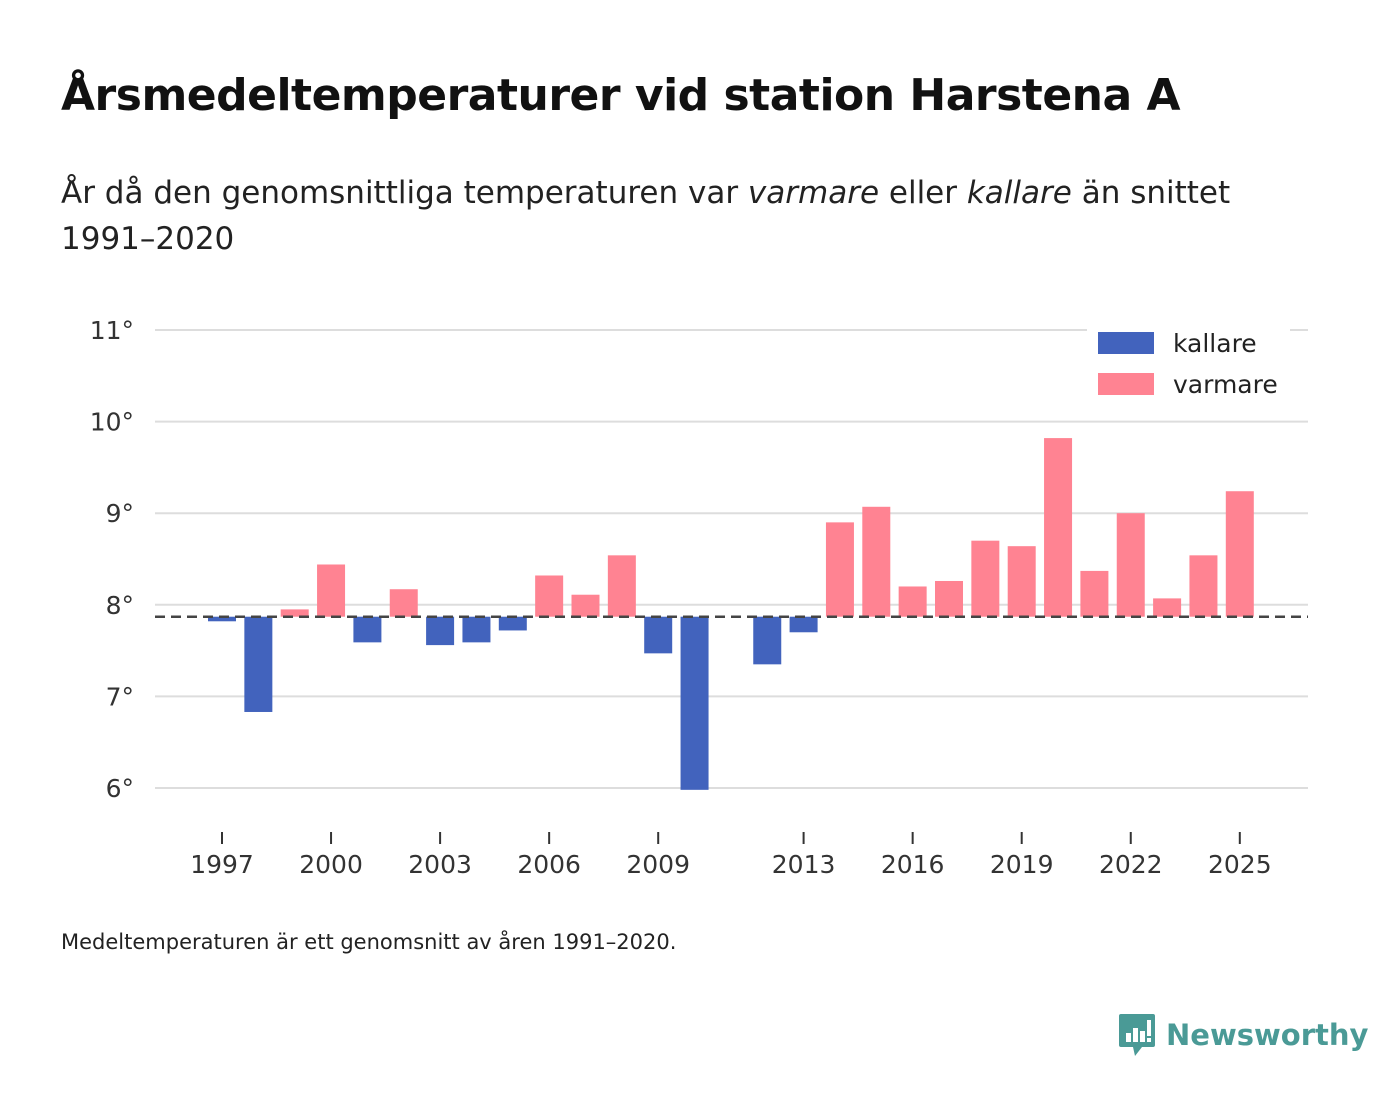  Describe the element at coordinates (331, 590) in the screenshot. I see `bar-2000-varmare` at that location.